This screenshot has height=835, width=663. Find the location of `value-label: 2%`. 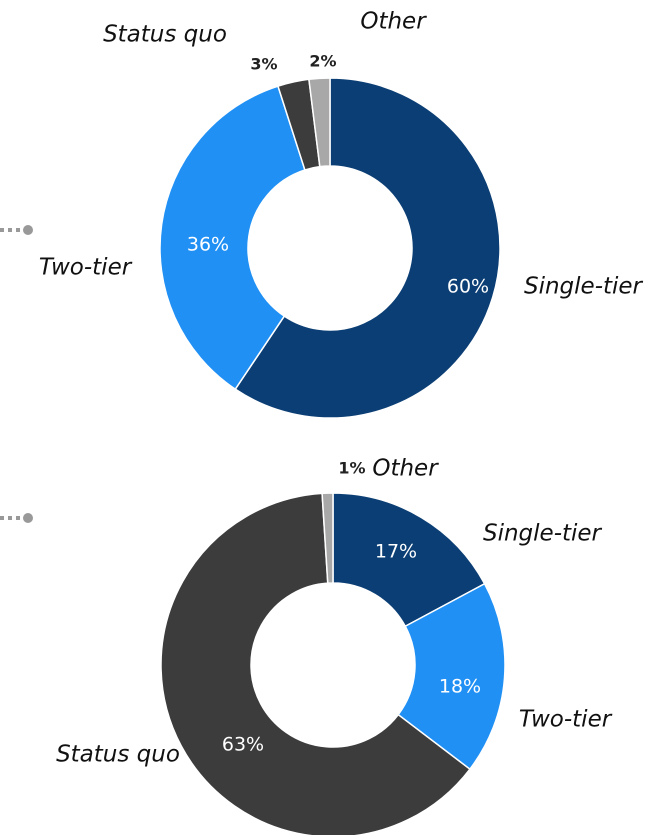

value-label: 2% is located at coordinates (322, 61).